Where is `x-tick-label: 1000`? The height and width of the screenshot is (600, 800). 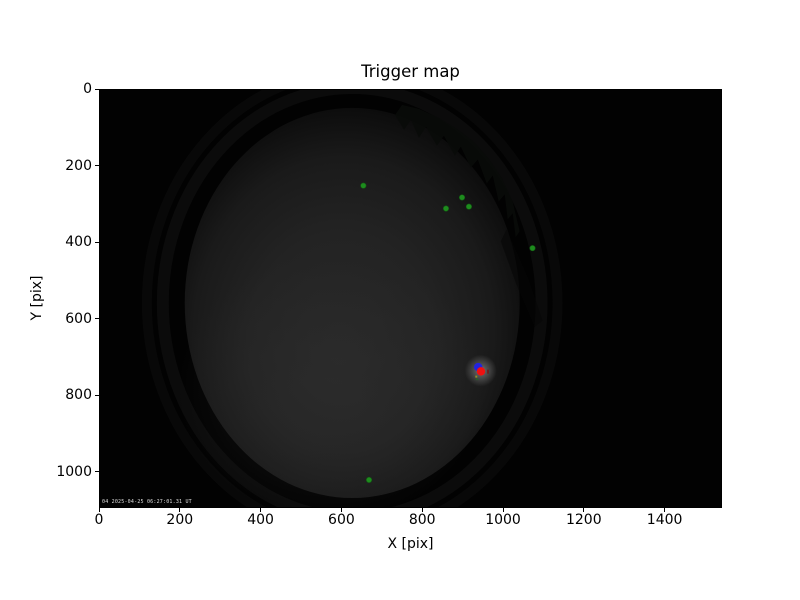
x-tick-label: 1000 is located at coordinates (503, 520).